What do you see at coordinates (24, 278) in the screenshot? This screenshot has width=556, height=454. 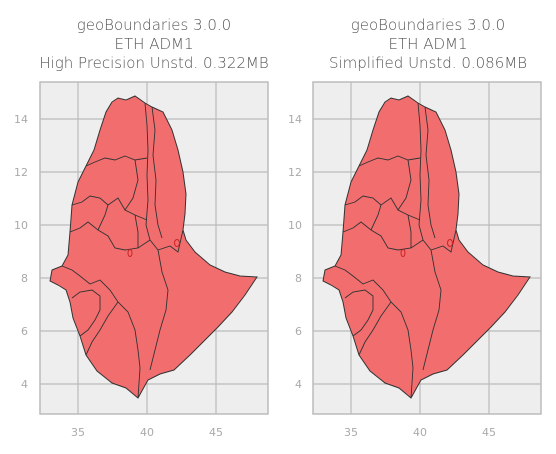 I see `panel-1-y-tick-8: 8` at bounding box center [24, 278].